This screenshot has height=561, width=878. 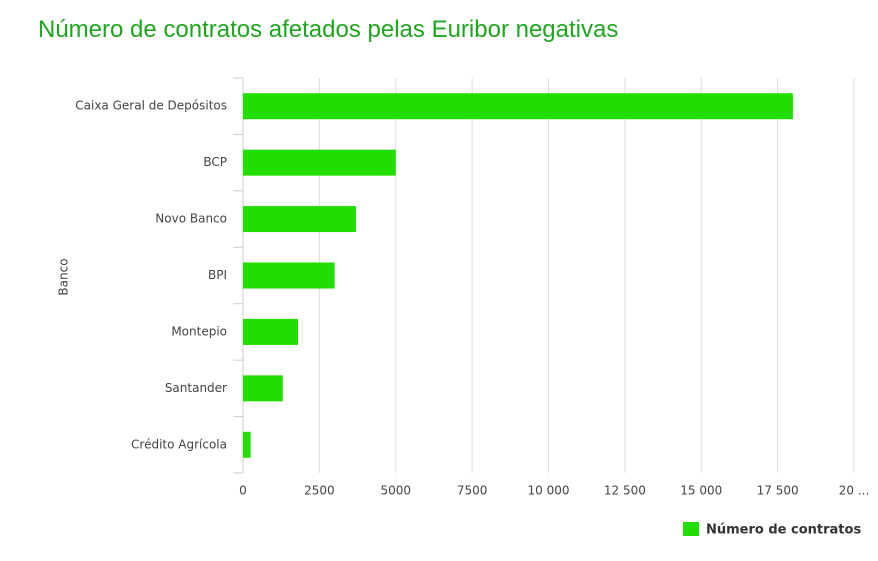 What do you see at coordinates (179, 444) in the screenshot?
I see `y-tick-label: Crédito Agrícola` at bounding box center [179, 444].